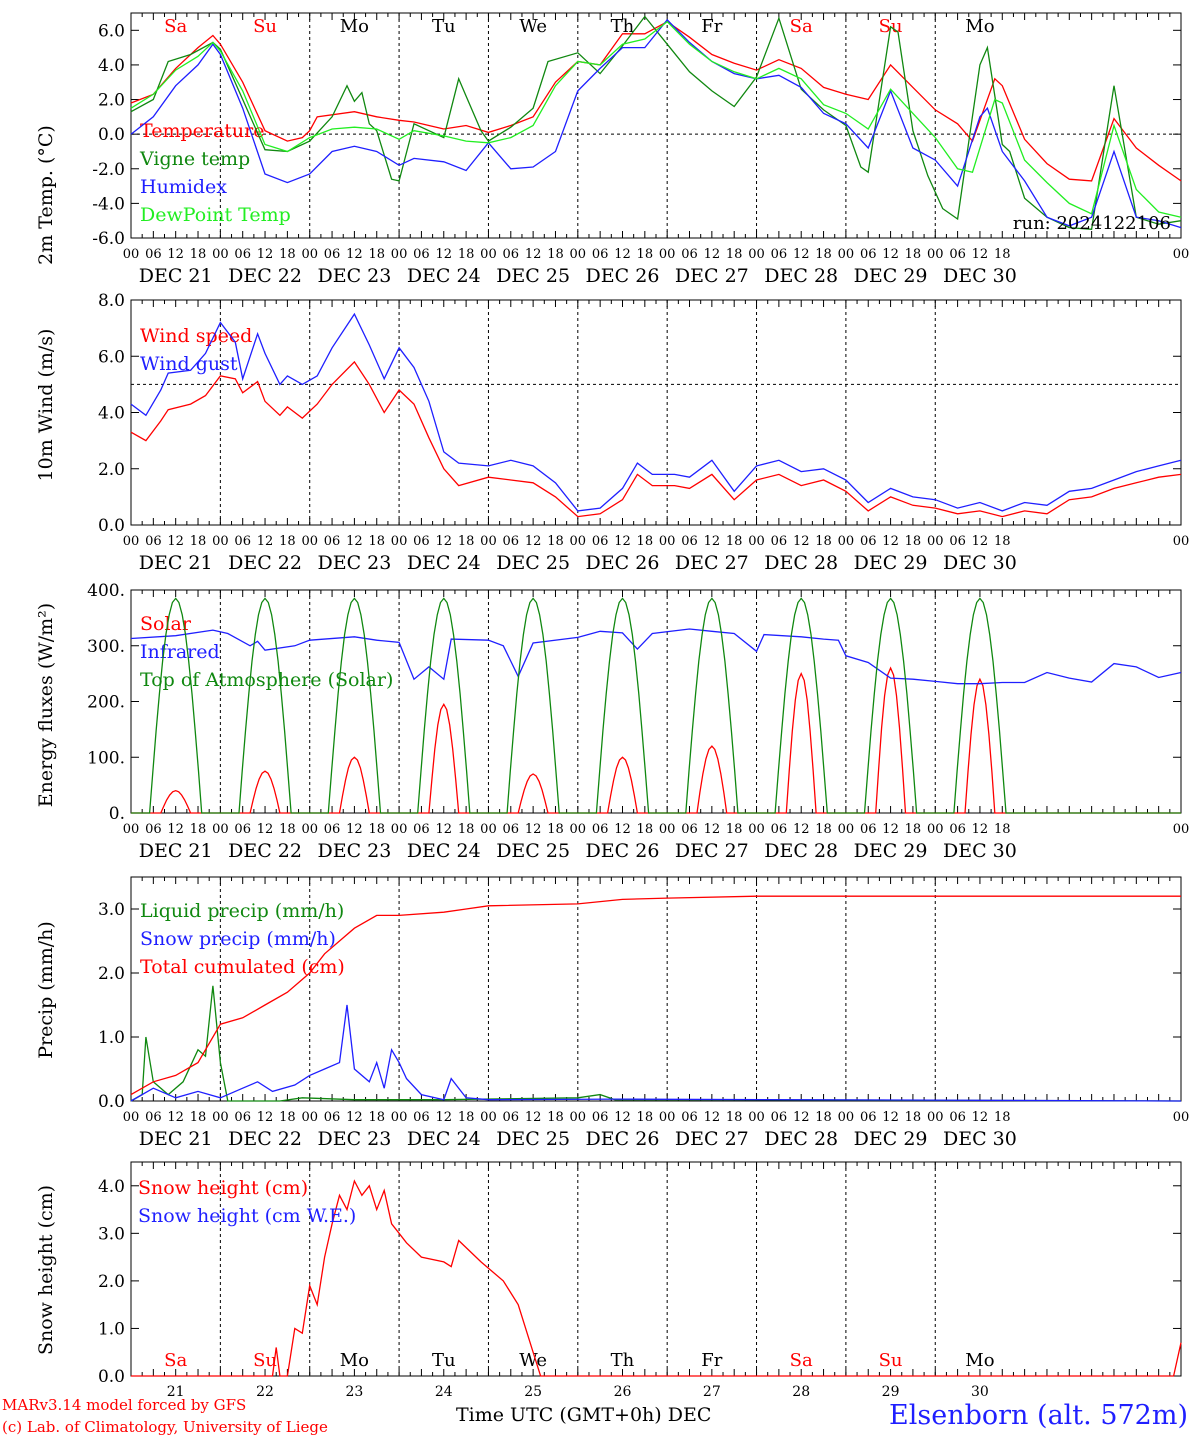  What do you see at coordinates (117, 814) in the screenshot?
I see `y-tick-label: 0.` at bounding box center [117, 814].